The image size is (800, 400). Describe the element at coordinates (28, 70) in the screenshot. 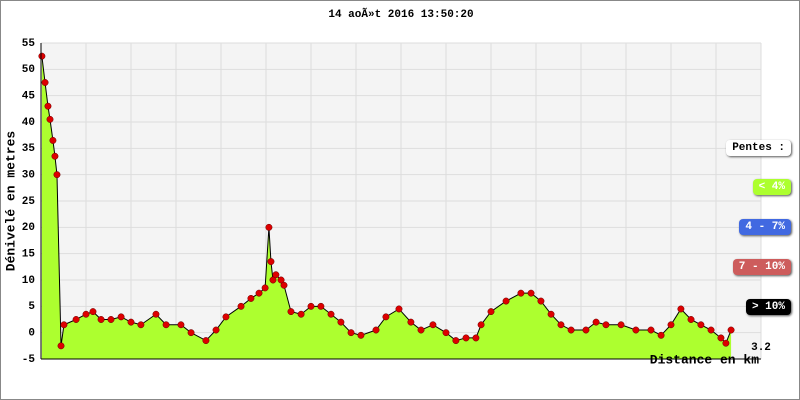

I see `y-tick-label: 50` at that location.